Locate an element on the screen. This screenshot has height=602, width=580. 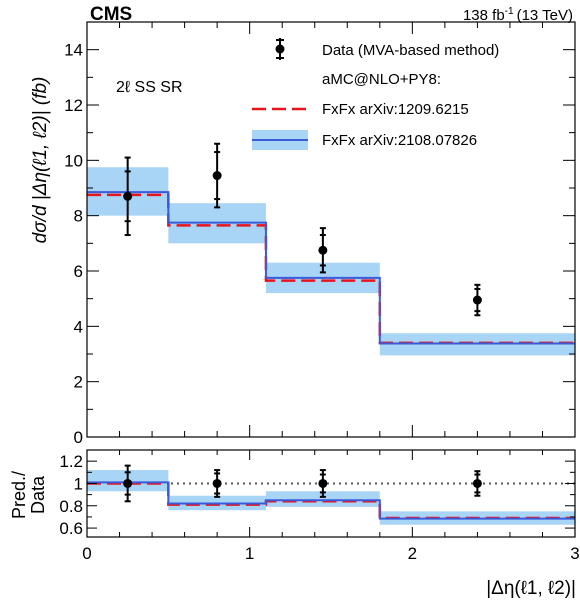
ratio-frame is located at coordinates (331, 493).